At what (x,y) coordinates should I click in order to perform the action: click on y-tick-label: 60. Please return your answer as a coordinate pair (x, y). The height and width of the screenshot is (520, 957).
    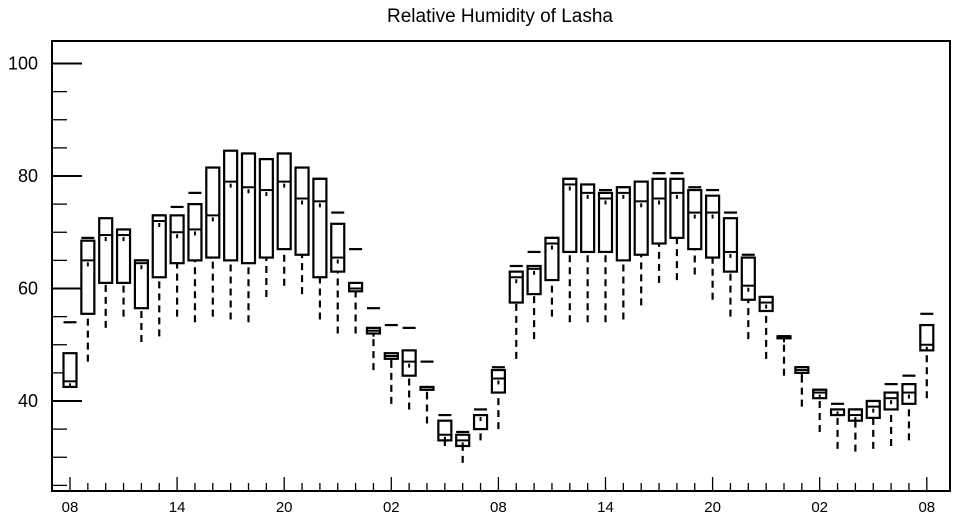
    Looking at the image, I should click on (28, 289).